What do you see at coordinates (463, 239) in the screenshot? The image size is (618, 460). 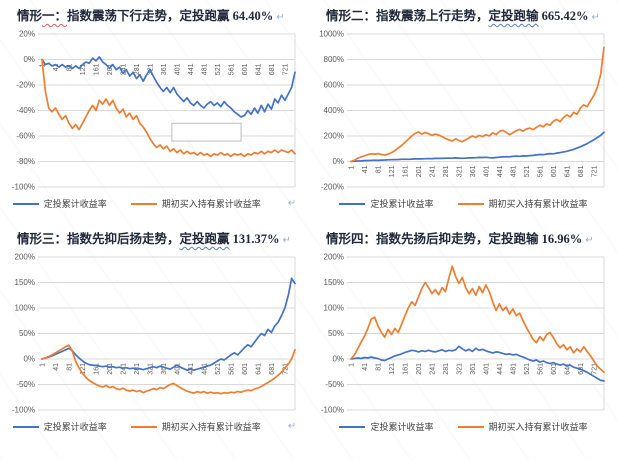 I see `chart-title: 情形四：指数先扬后抑走势，定投跑输 16.96% ↵` at bounding box center [463, 239].